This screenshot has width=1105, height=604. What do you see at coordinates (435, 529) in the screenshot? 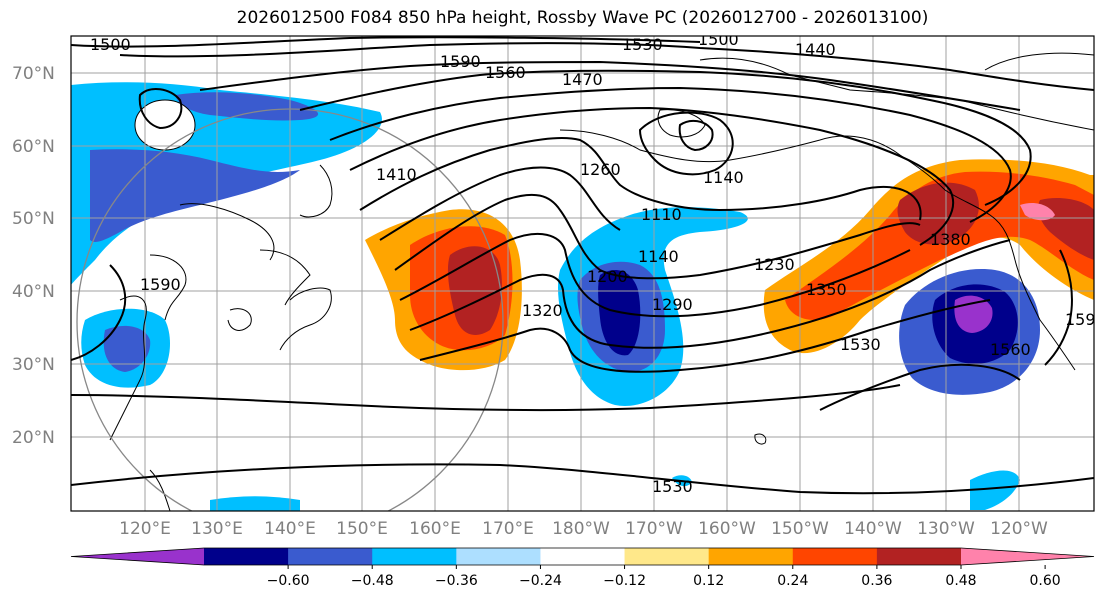
I see `lon-label: 160°E` at bounding box center [435, 529].